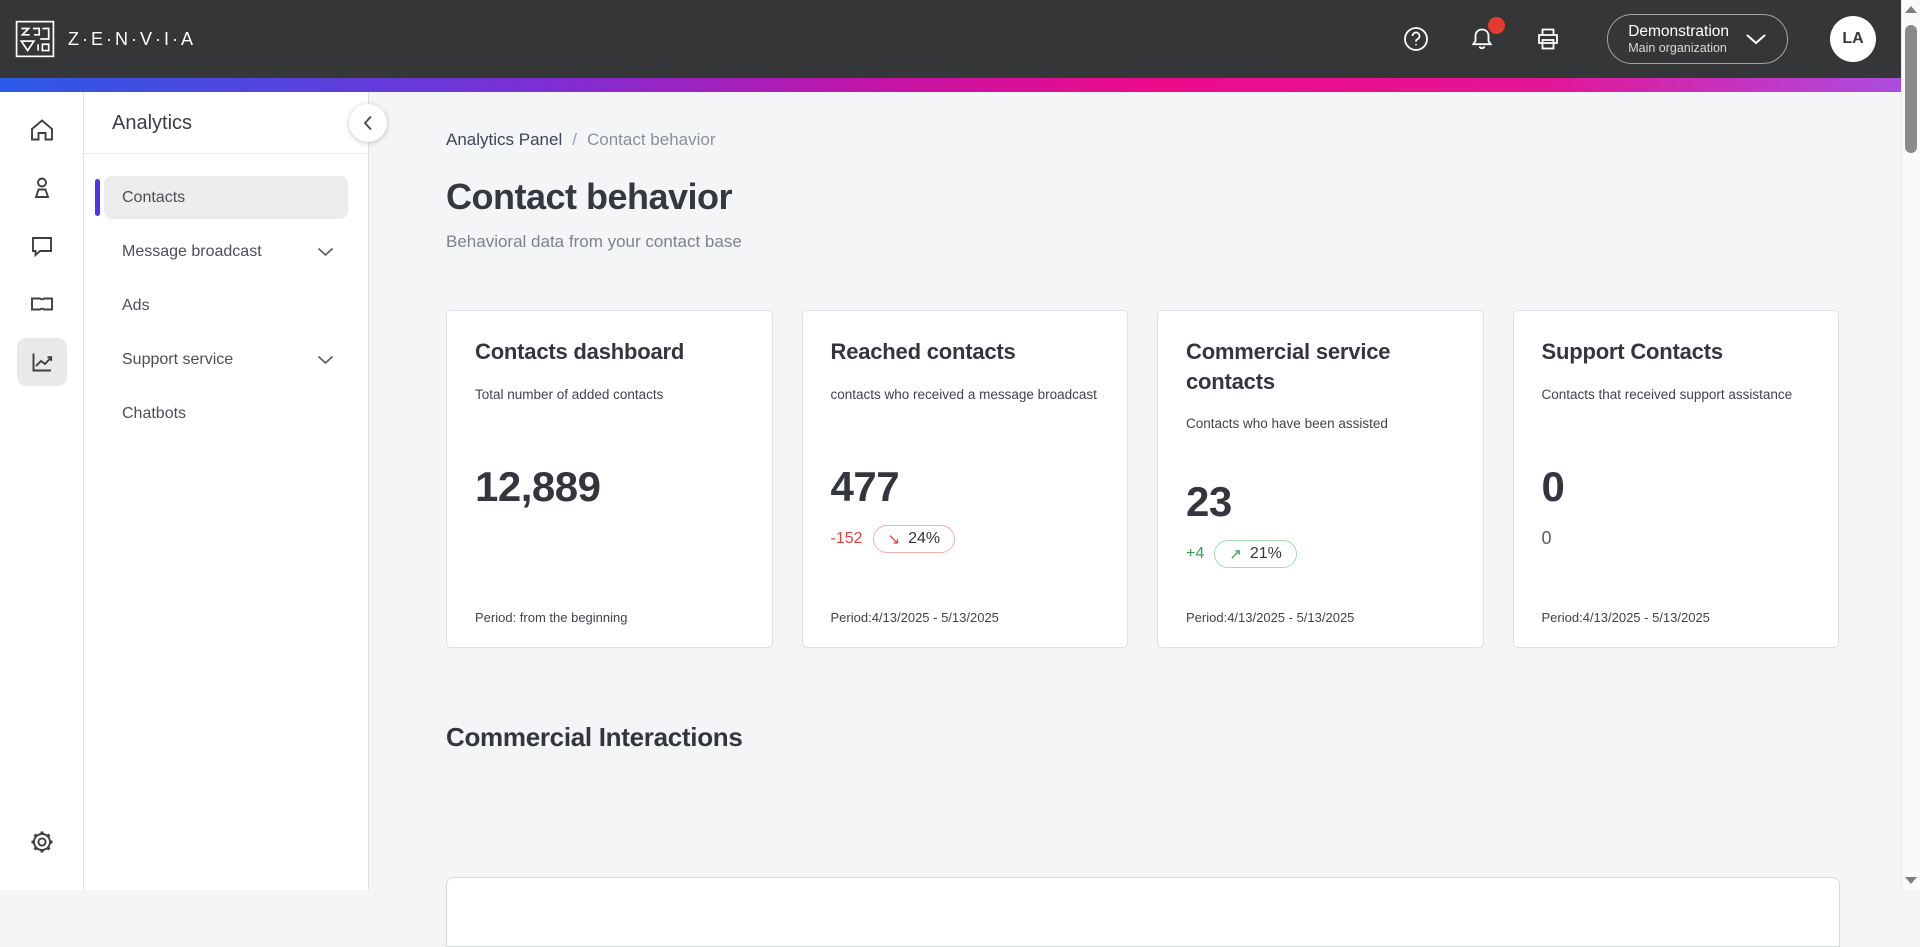 Image resolution: width=1920 pixels, height=947 pixels. What do you see at coordinates (1486, 35) in the screenshot?
I see `notifications-bell-icon` at bounding box center [1486, 35].